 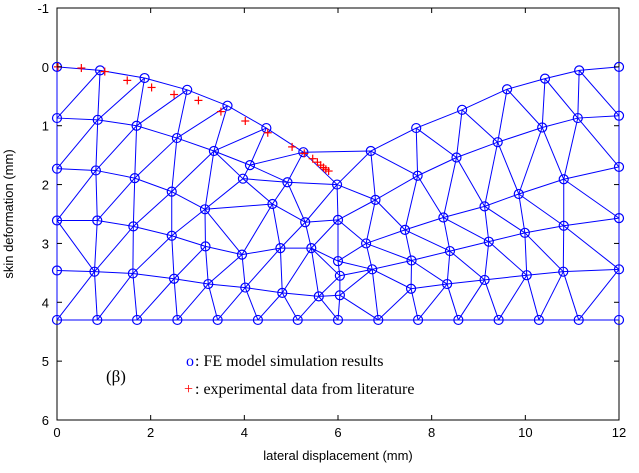 I want to click on x-tick-label: 10, so click(x=525, y=432).